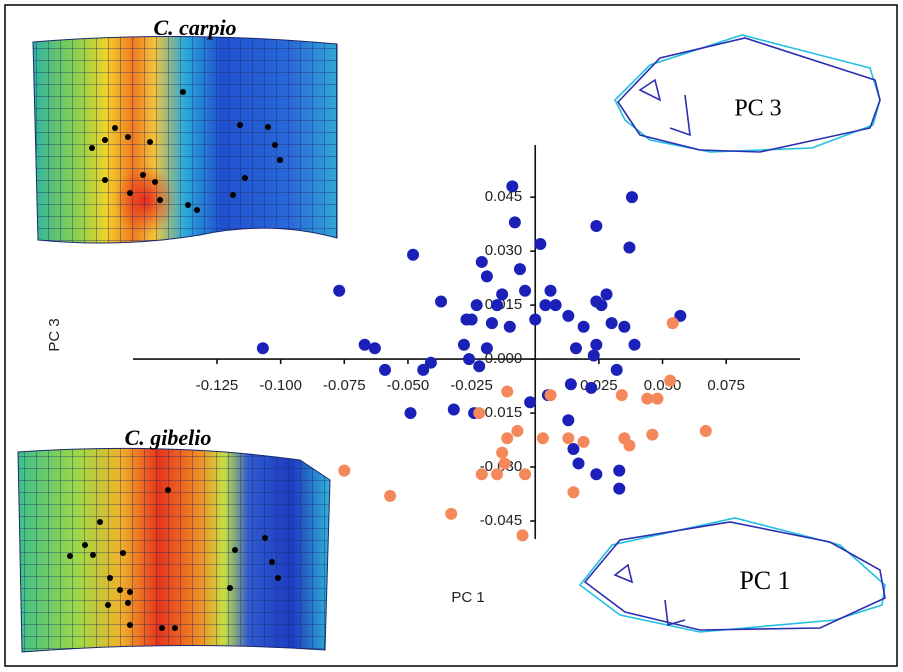  Describe the element at coordinates (747, 93) in the screenshot. I see `outline-pc3` at that location.